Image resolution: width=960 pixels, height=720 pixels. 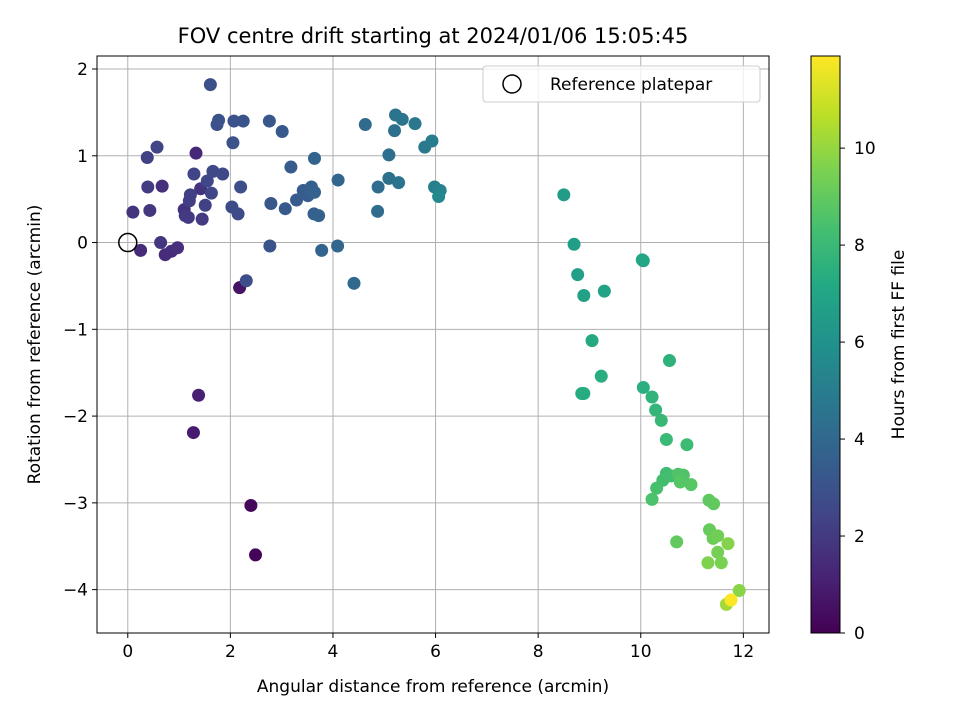 I want to click on legend-box, so click(x=621, y=84).